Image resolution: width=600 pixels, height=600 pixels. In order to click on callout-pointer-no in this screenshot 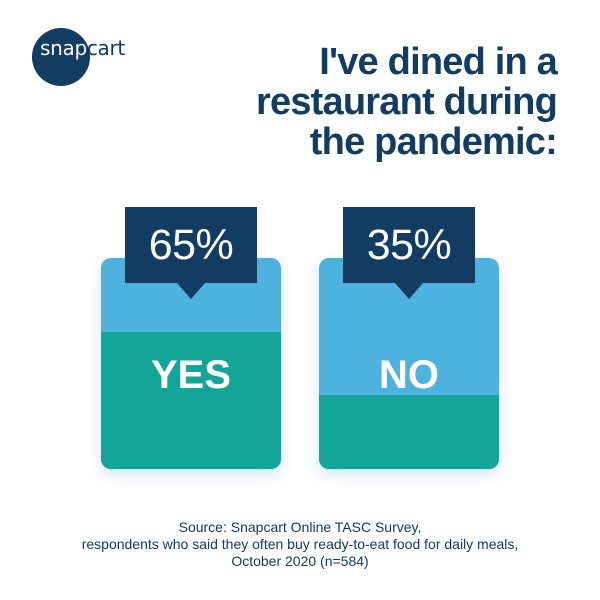, I will do `click(409, 291)`.